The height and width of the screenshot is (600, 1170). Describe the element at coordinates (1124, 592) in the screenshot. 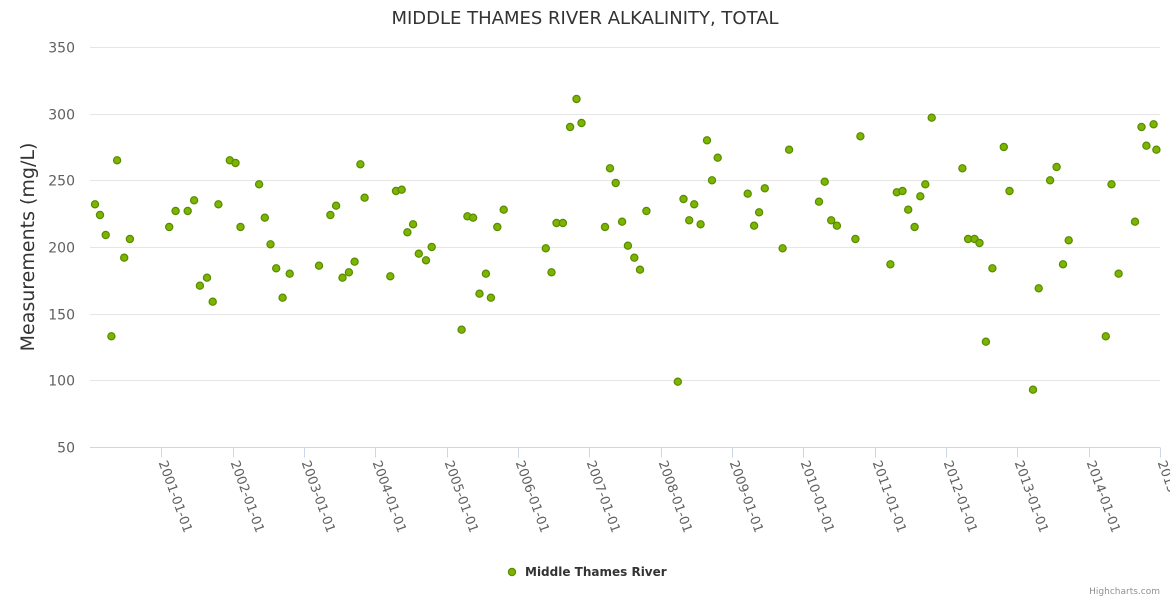

I see `credits-link: Highcharts.com` at that location.